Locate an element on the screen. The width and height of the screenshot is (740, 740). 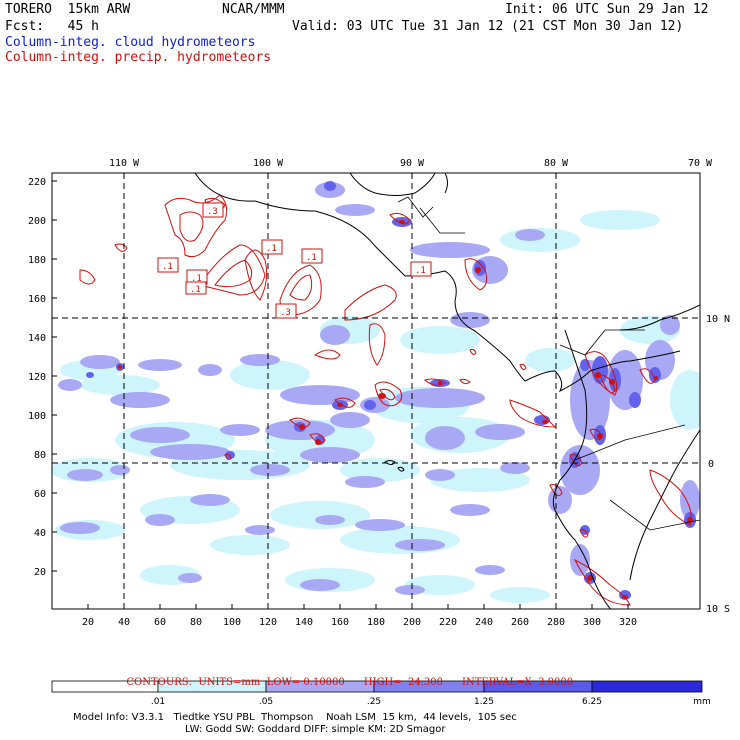
x-tick-label: 180 is located at coordinates (376, 622).